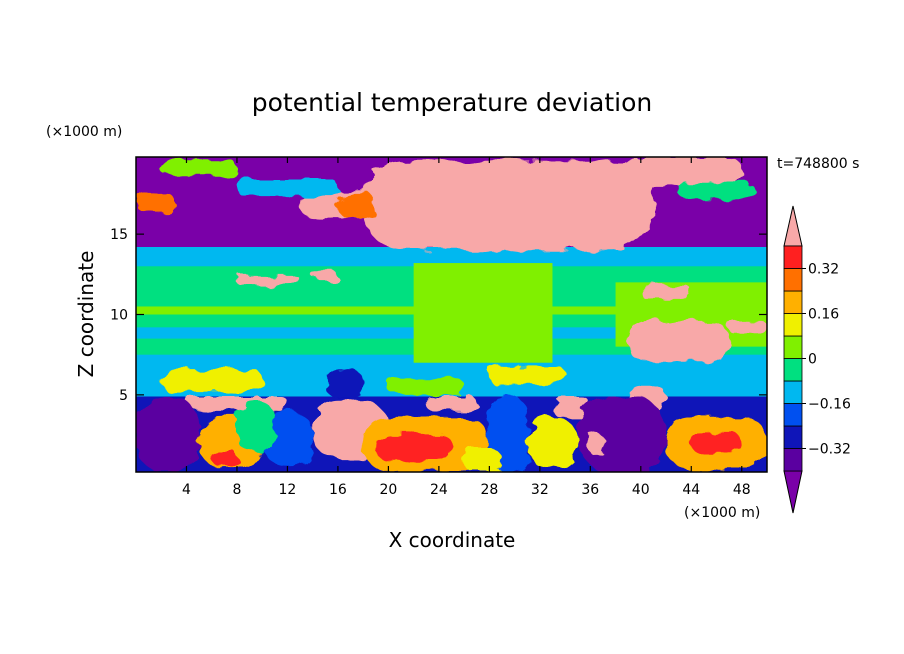 The image size is (904, 654). Describe the element at coordinates (823, 270) in the screenshot. I see `colorbar-tick-label: 0.32` at that location.